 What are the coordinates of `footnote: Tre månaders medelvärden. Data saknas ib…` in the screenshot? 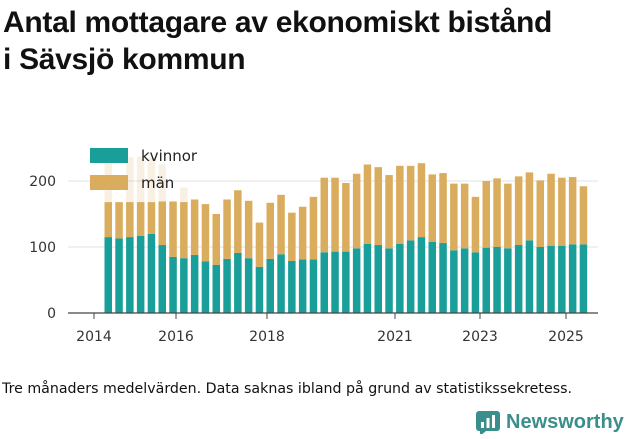 It's located at (287, 389).